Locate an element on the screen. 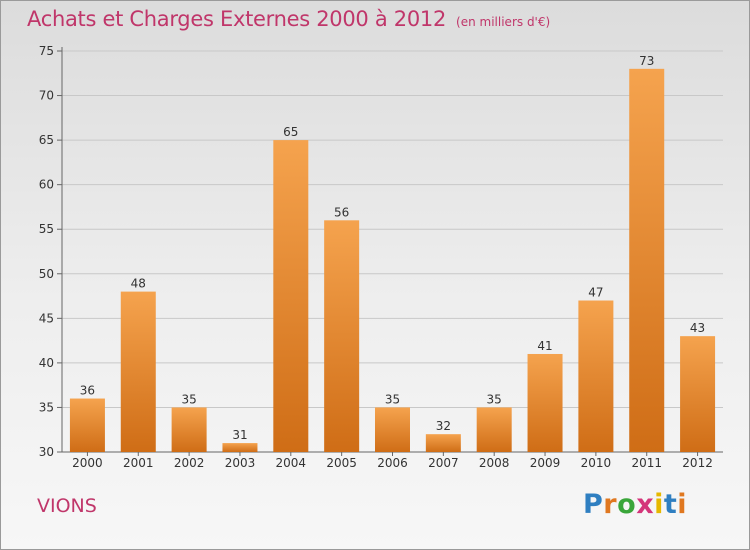  x-tick-label-2005: 2005 is located at coordinates (341, 463).